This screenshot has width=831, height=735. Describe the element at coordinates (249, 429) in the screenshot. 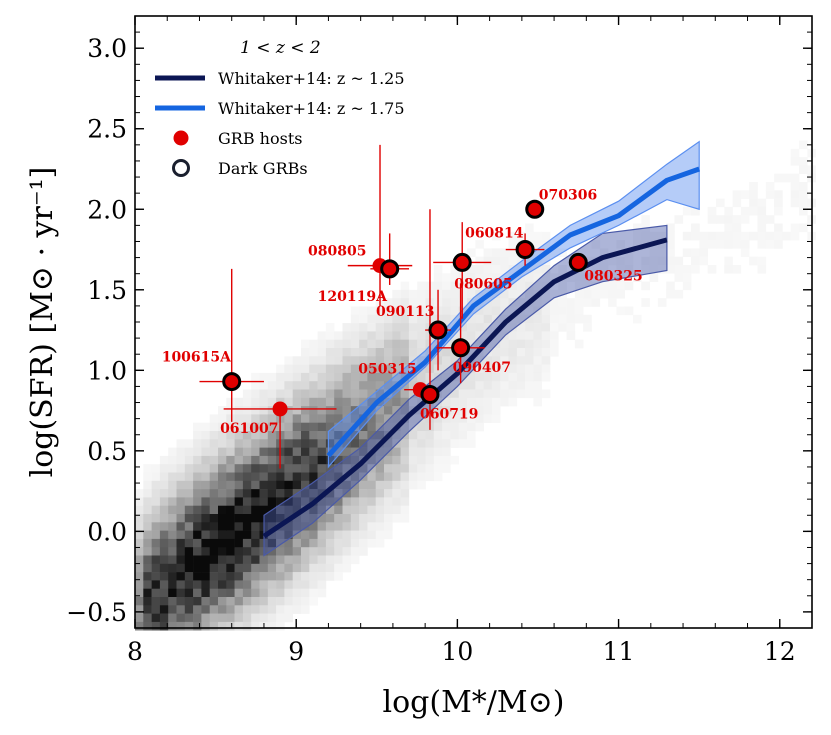

I see `grb-label-061007: 061007` at that location.